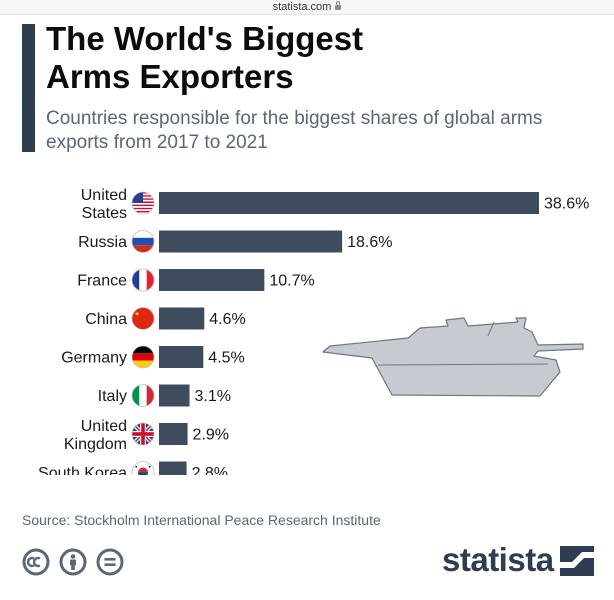 Image resolution: width=614 pixels, height=600 pixels. I want to click on value-label-germany: 4.5%, so click(226, 358).